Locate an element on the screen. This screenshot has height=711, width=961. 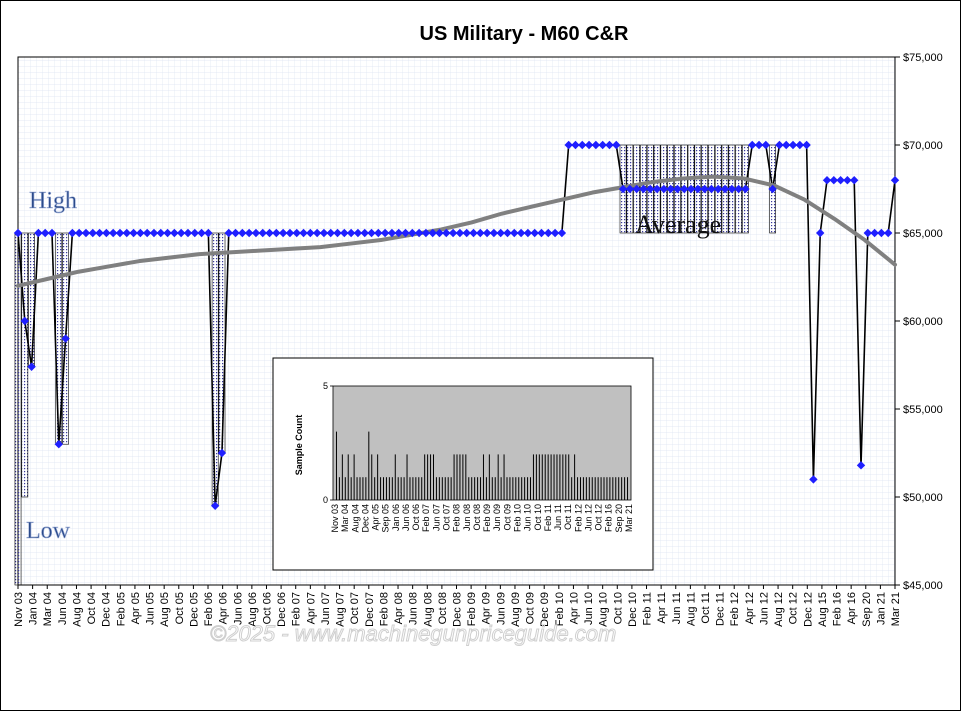
chart-title: US Military - M60 C&R is located at coordinates (524, 34).